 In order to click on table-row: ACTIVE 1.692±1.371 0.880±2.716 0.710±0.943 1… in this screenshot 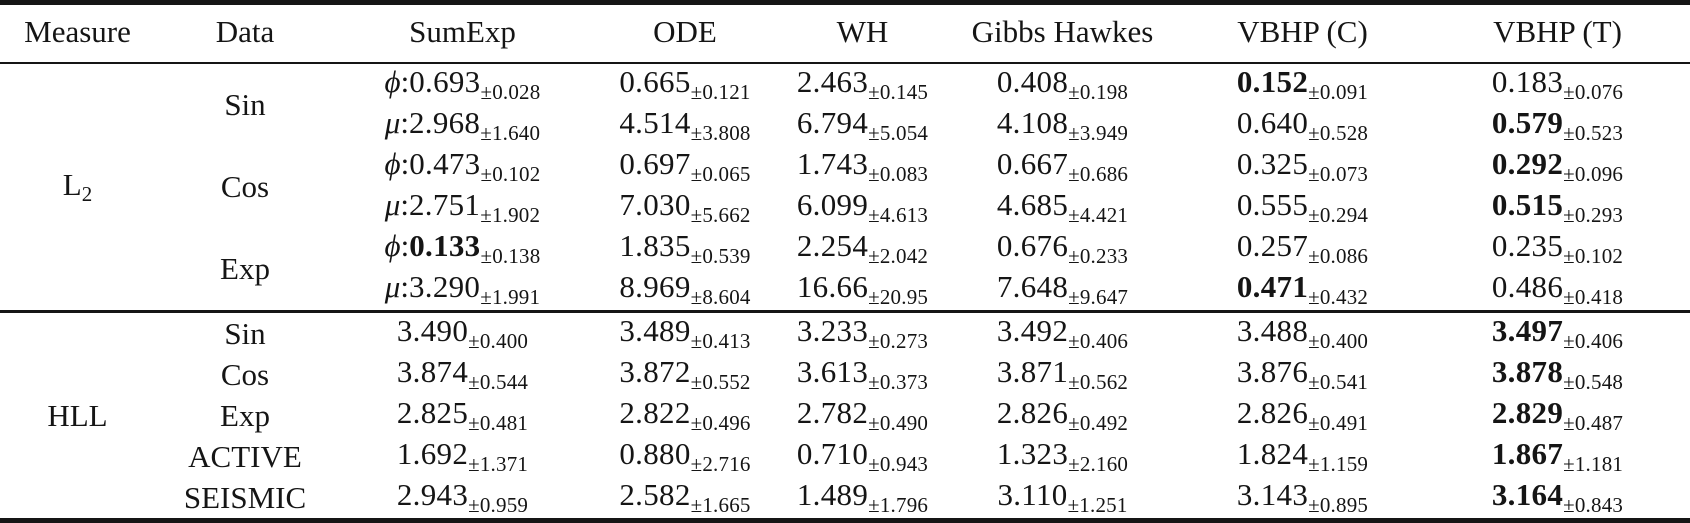, I will do `click(845, 456)`.